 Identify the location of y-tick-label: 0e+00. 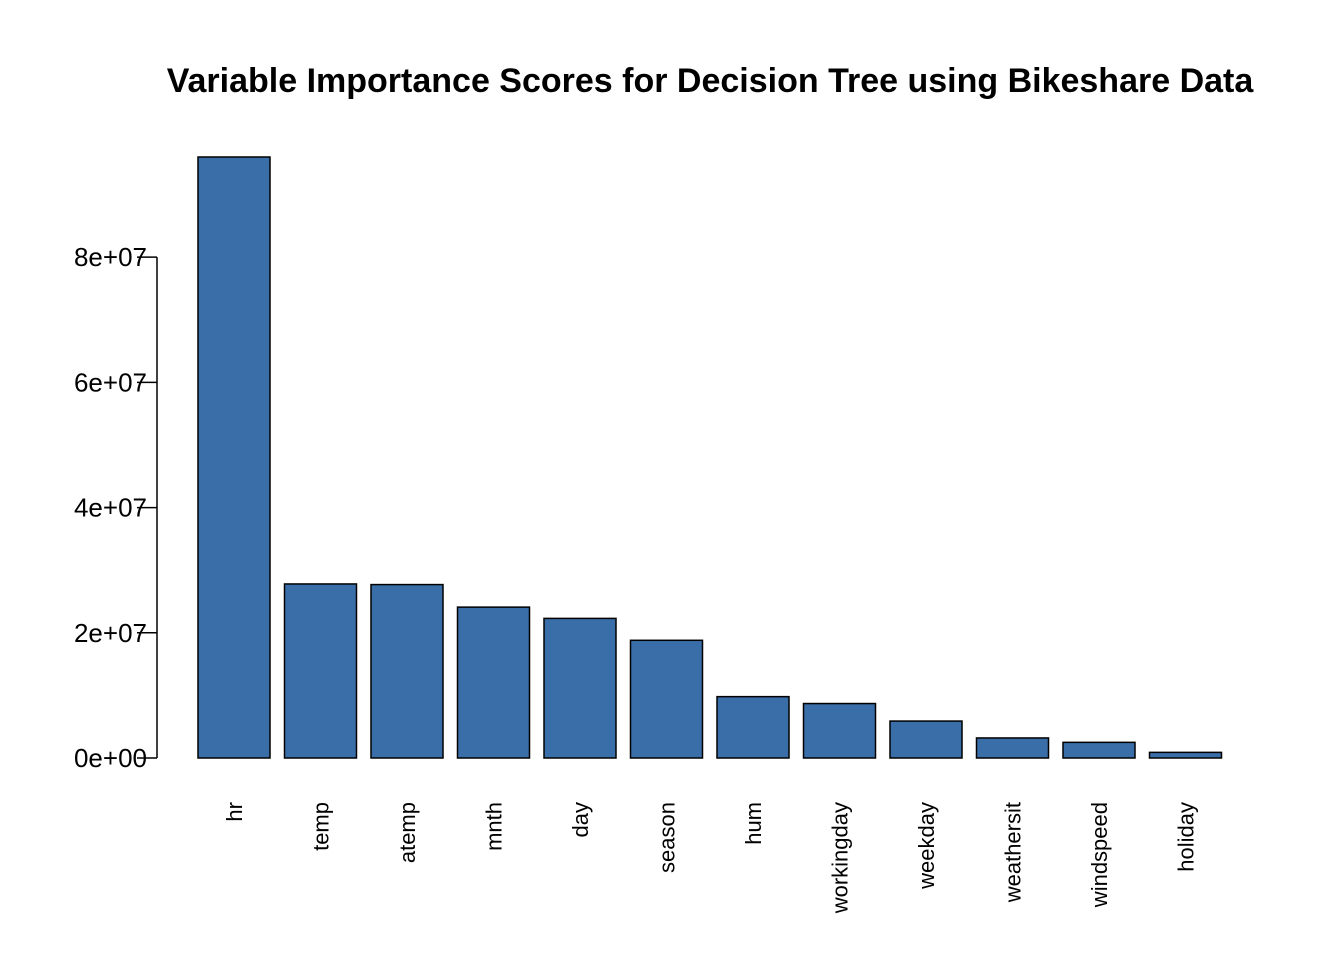
(110, 758).